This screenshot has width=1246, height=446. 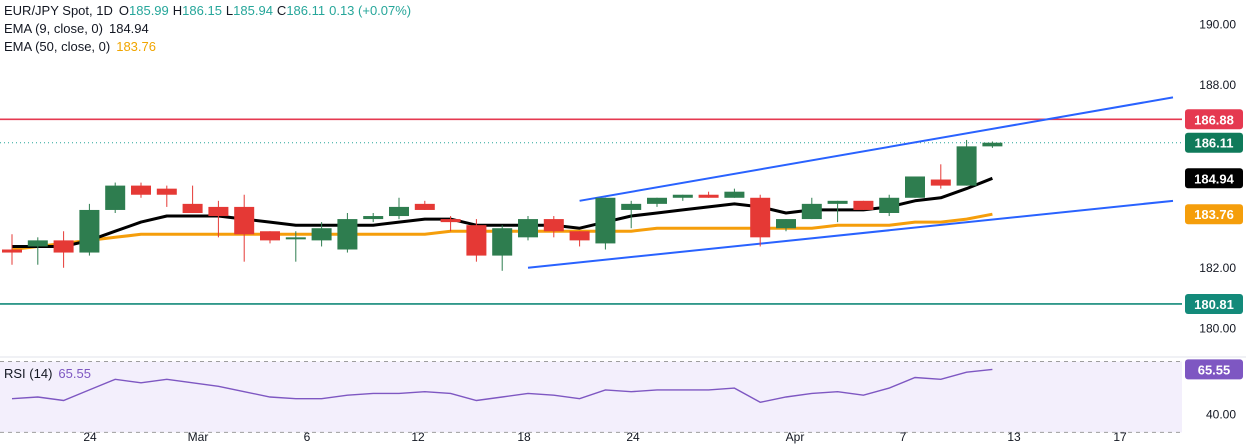 What do you see at coordinates (418, 437) in the screenshot?
I see `x-tick-label: 12` at bounding box center [418, 437].